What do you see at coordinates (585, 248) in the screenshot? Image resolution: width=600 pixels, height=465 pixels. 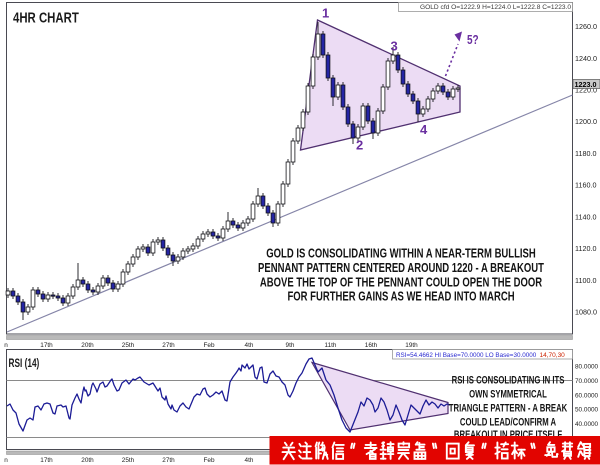 I see `svg-text: 1120.0` at bounding box center [585, 248].